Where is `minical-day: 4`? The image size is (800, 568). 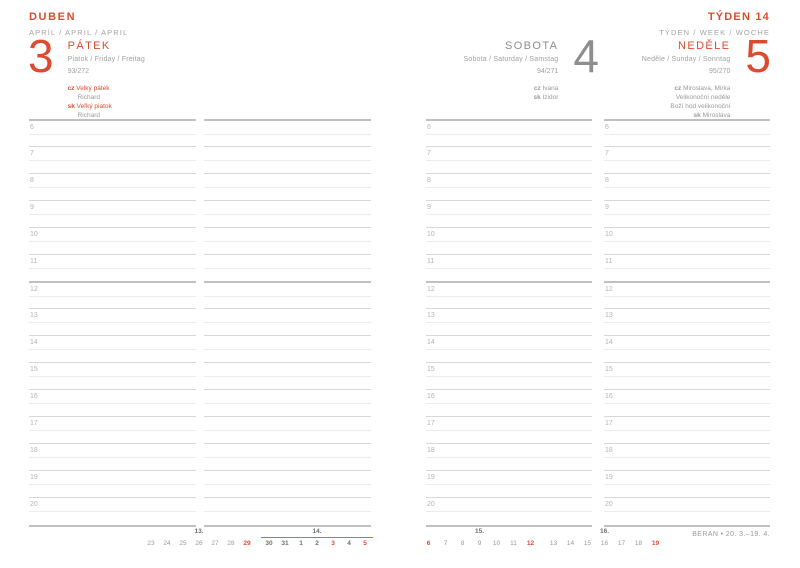 minical-day: 4 is located at coordinates (349, 543).